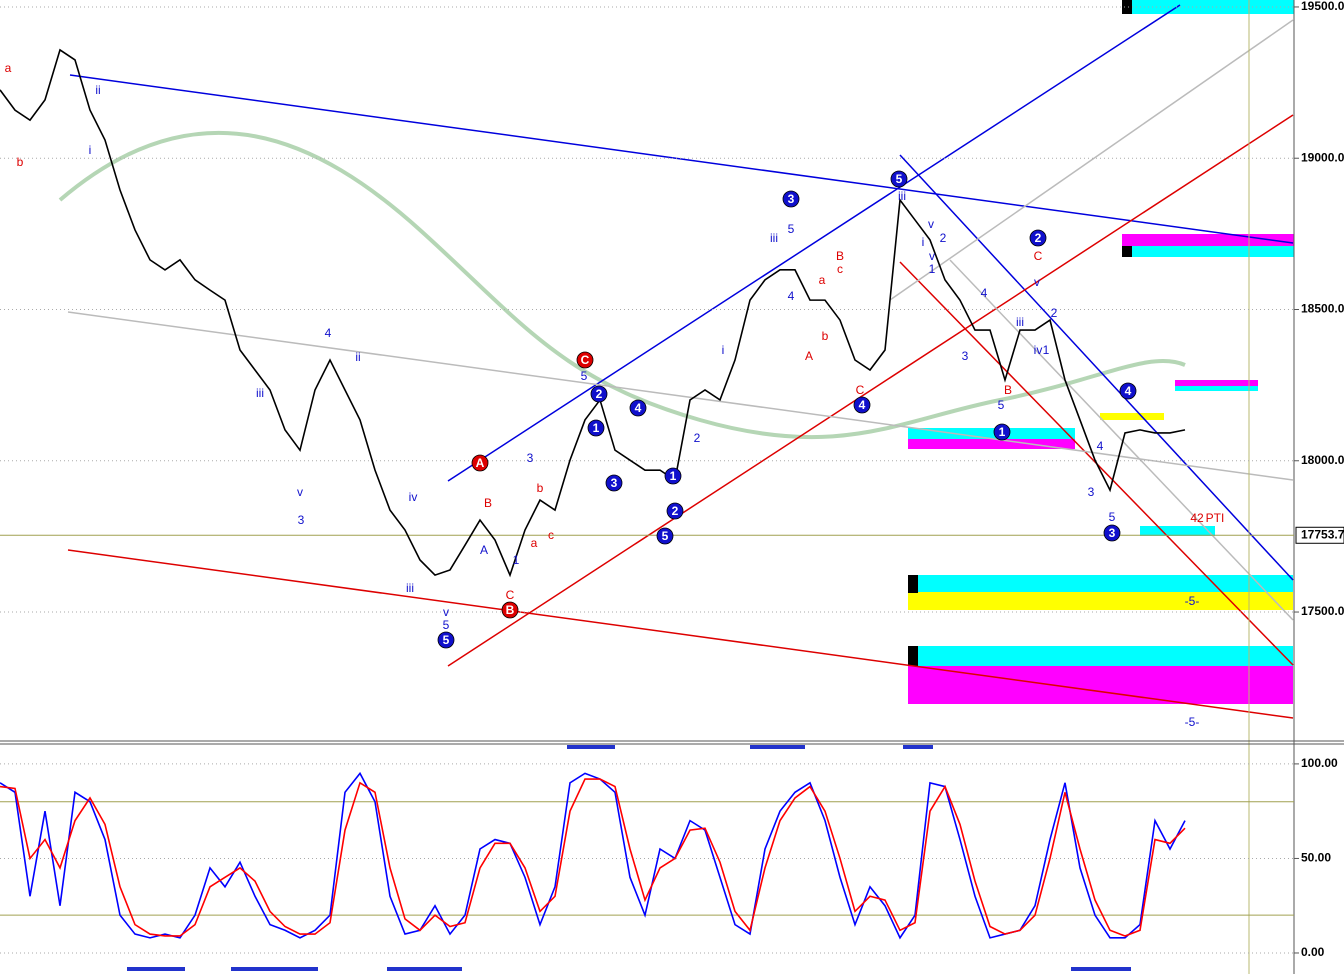 The height and width of the screenshot is (974, 1344). I want to click on price-label: 17753.7, so click(1322, 534).